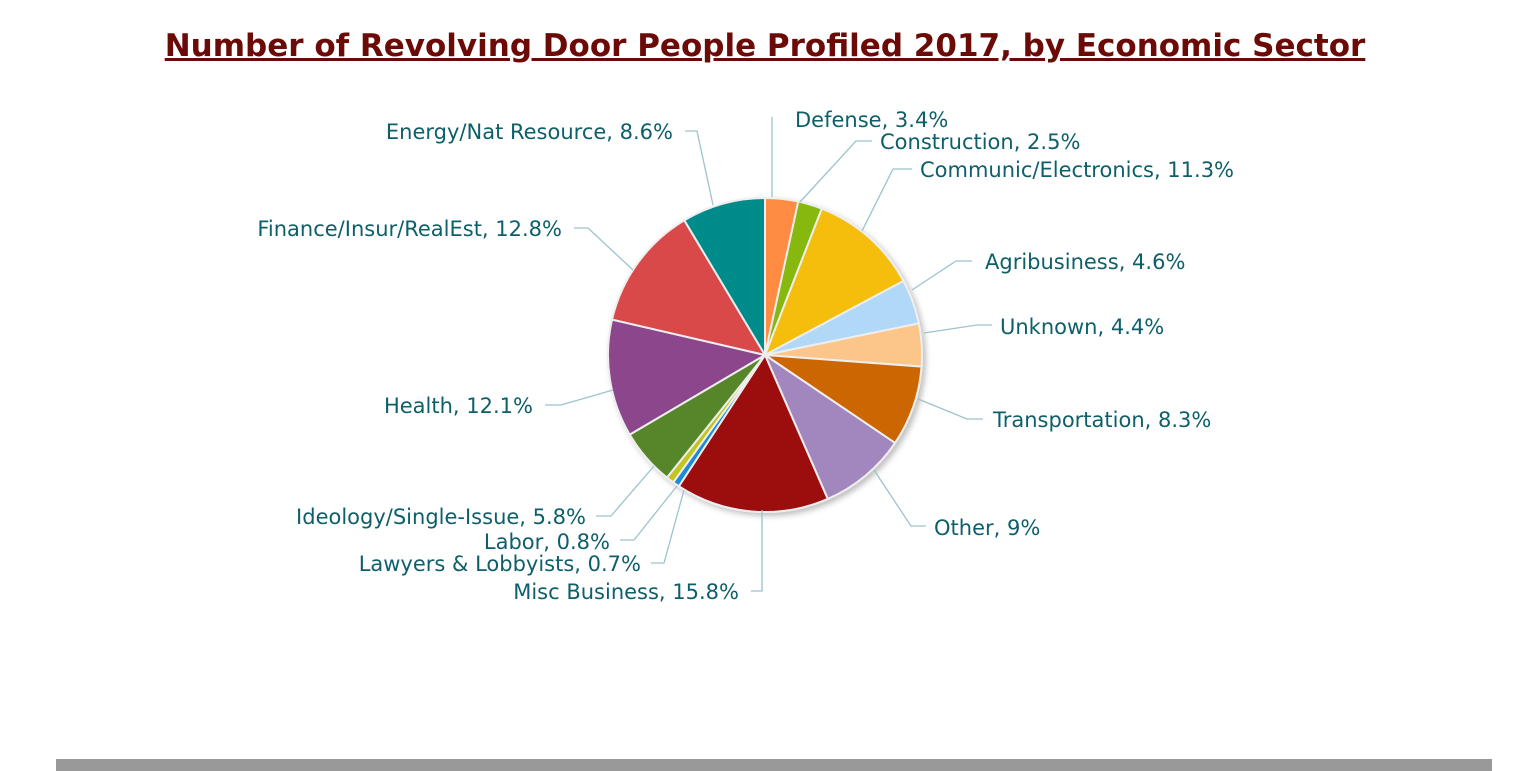 This screenshot has height=771, width=1528. Describe the element at coordinates (987, 528) in the screenshot. I see `slice-label: Other, 9%` at that location.